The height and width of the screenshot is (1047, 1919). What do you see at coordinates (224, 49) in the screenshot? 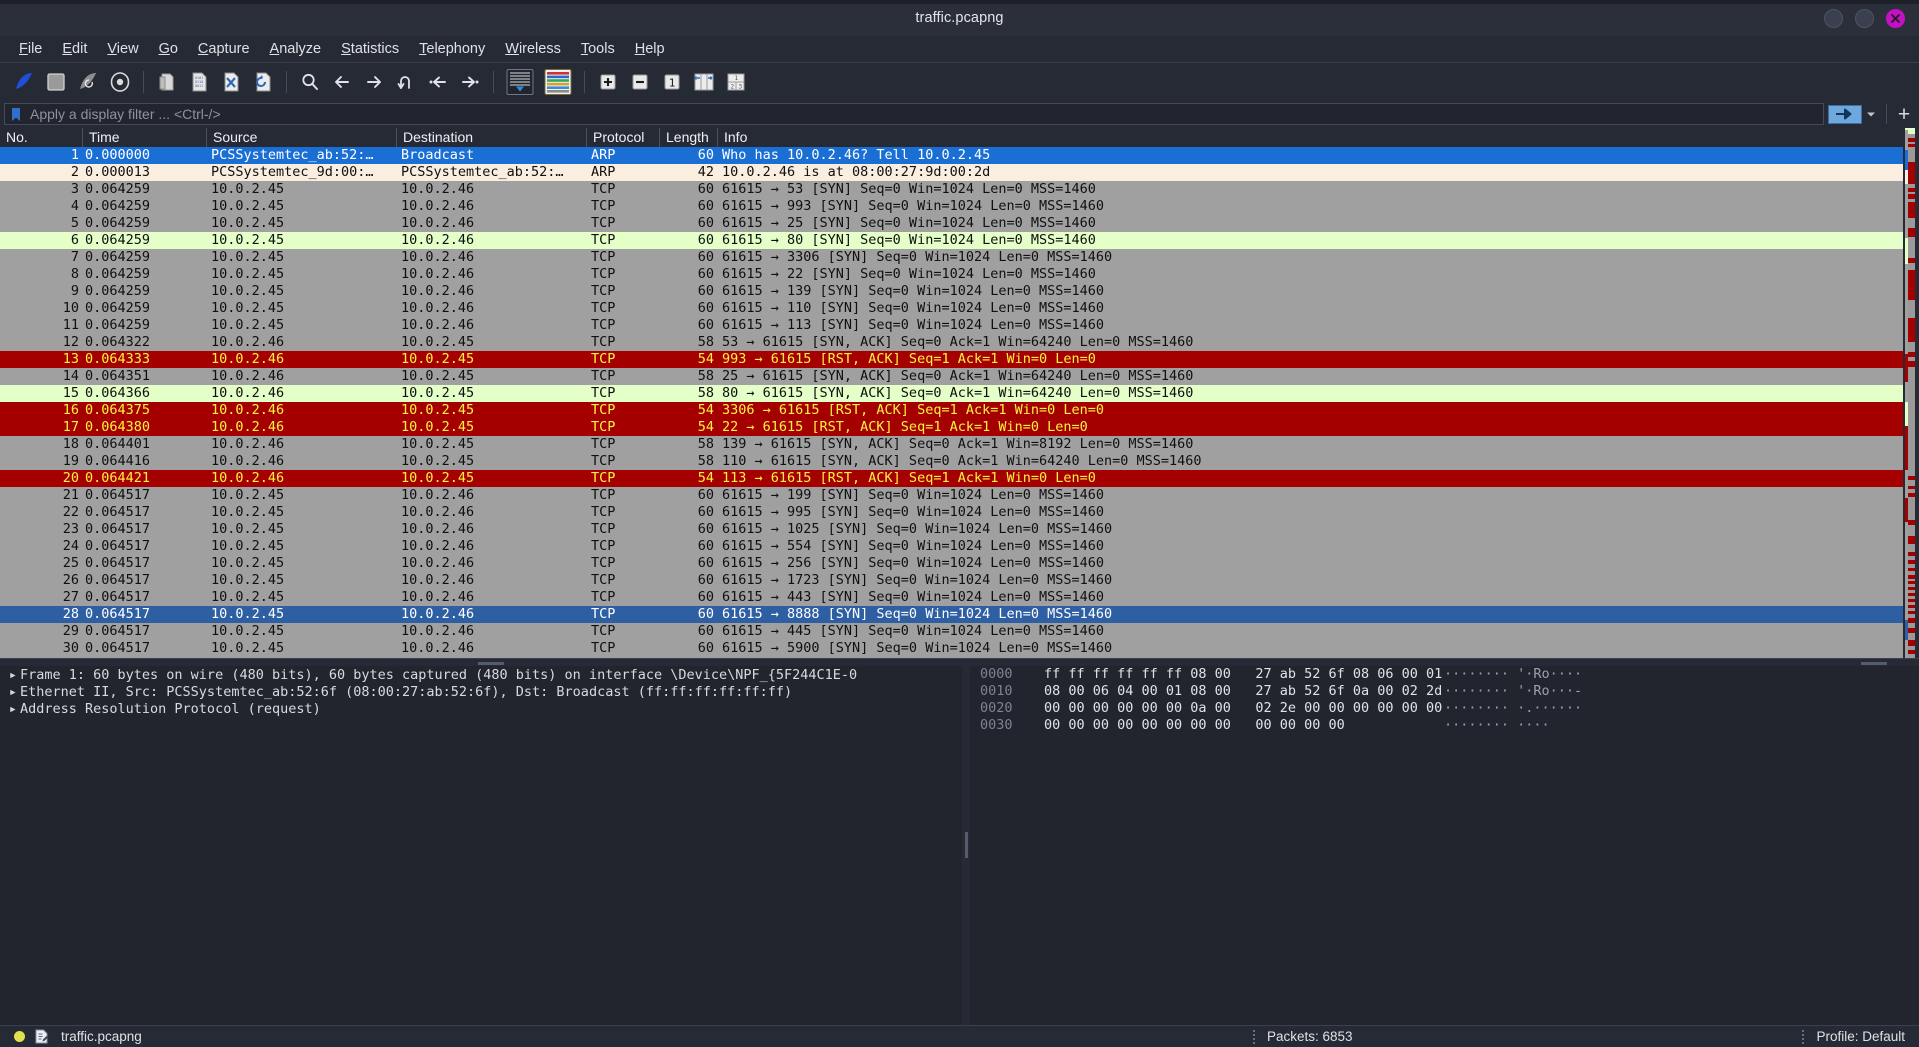
I see `menu-capture: Capture` at bounding box center [224, 49].